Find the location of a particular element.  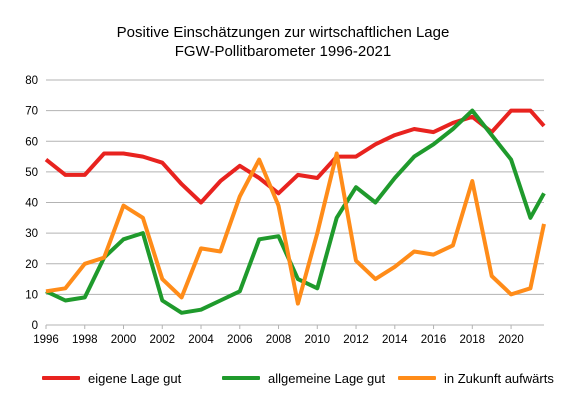

x-tick-label: 2000 is located at coordinates (124, 340).